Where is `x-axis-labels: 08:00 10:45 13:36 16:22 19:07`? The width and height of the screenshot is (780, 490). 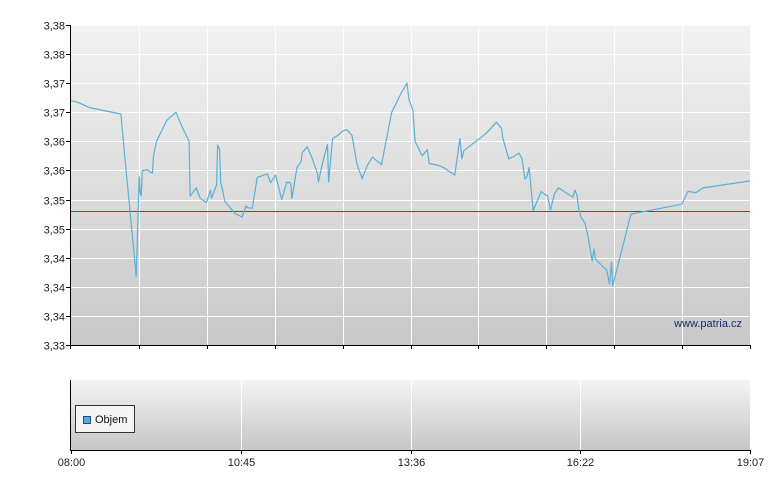 x-axis-labels: 08:00 10:45 13:36 16:22 19:07 is located at coordinates (411, 459).